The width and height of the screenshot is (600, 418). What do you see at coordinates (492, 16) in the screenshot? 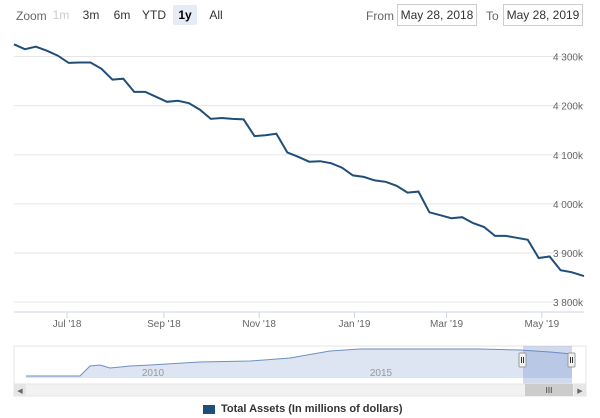
I see `to-label: To` at bounding box center [492, 16].